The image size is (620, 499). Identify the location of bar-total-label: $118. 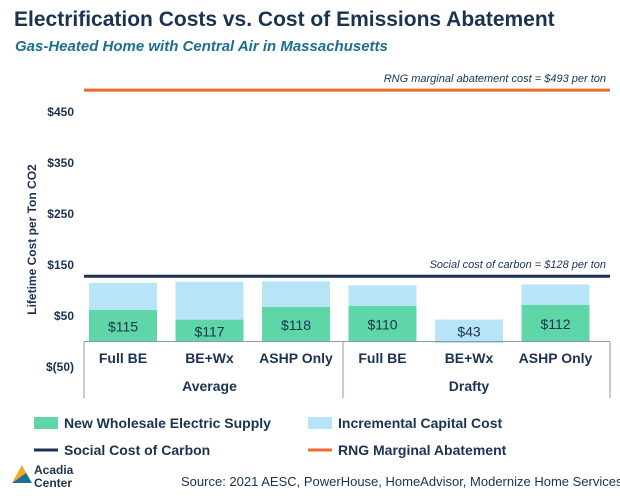
(296, 325).